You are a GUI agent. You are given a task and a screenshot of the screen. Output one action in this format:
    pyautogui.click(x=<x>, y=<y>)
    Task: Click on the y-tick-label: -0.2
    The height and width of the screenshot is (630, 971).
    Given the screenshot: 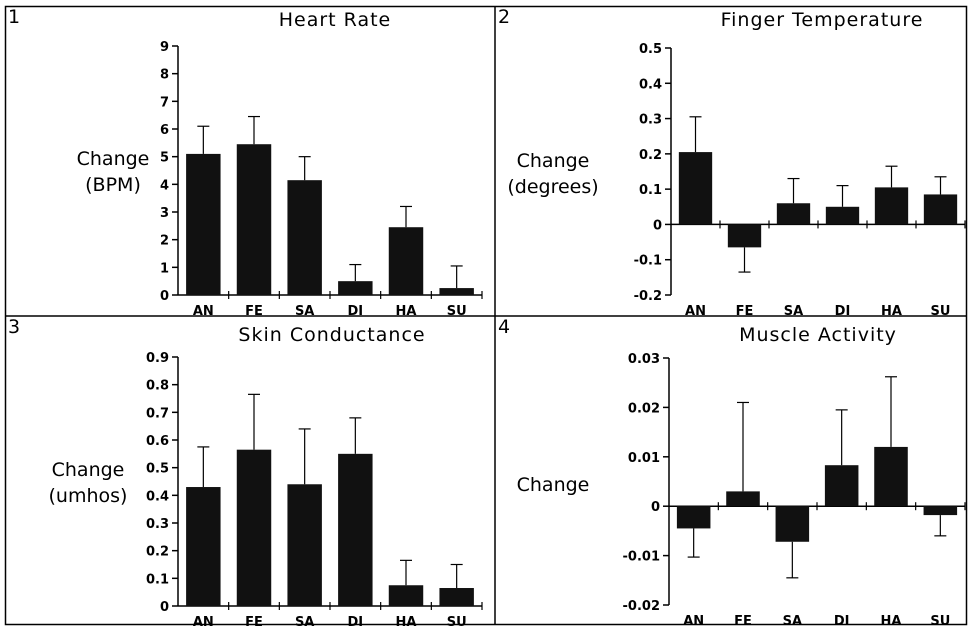 What is the action you would take?
    pyautogui.click(x=648, y=296)
    